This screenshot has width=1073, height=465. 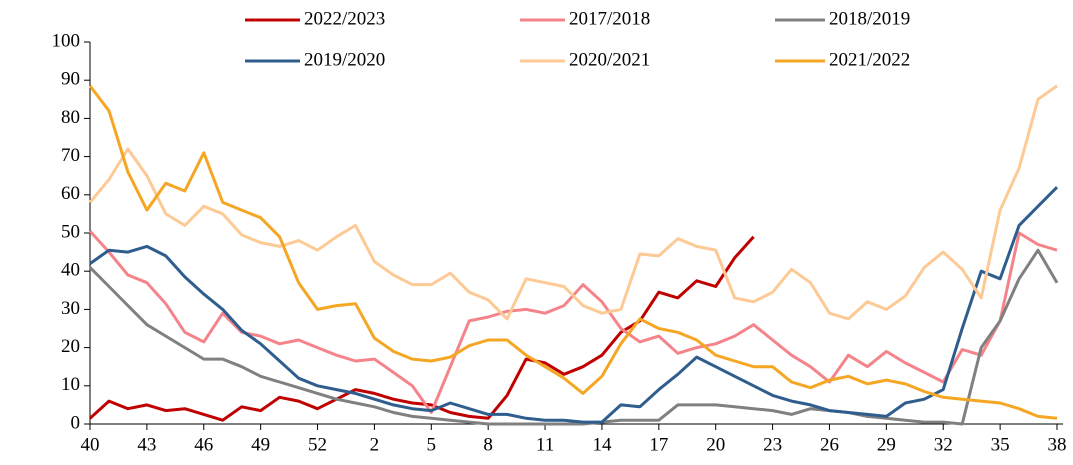 I want to click on x-tick-label: 14, so click(x=602, y=444).